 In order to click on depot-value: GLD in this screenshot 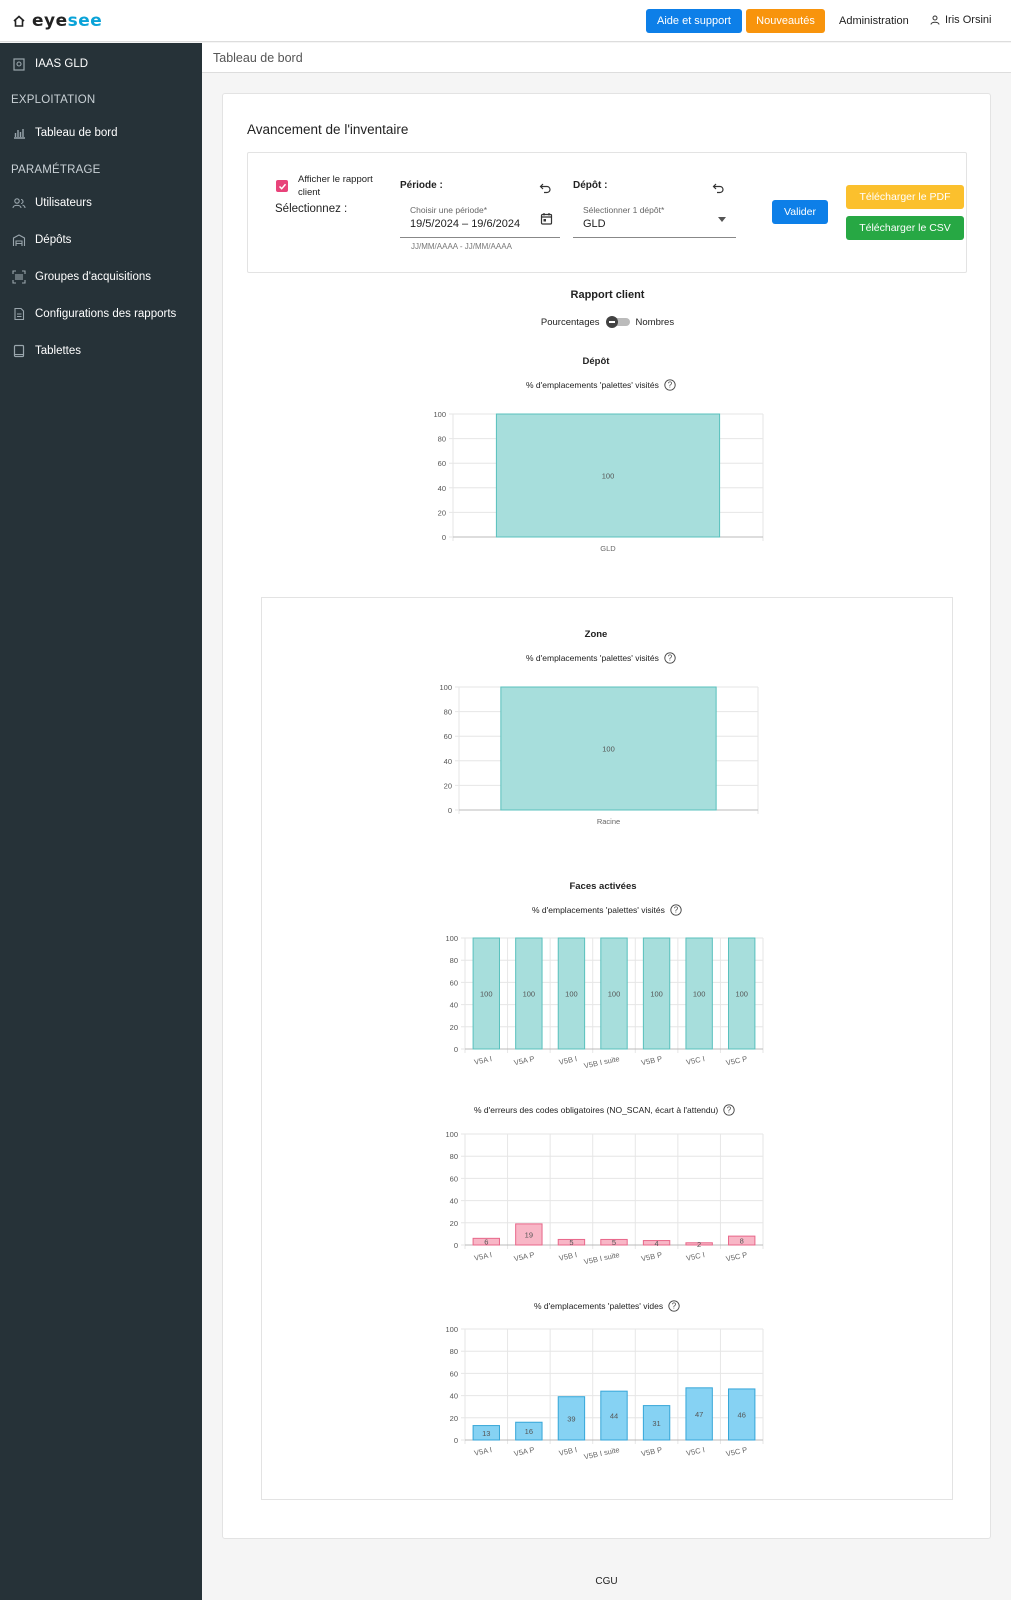, I will do `click(594, 224)`.